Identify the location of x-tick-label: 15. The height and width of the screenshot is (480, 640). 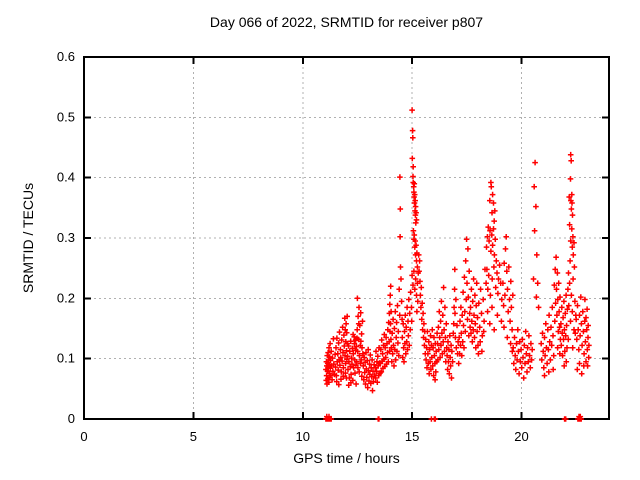
(412, 436).